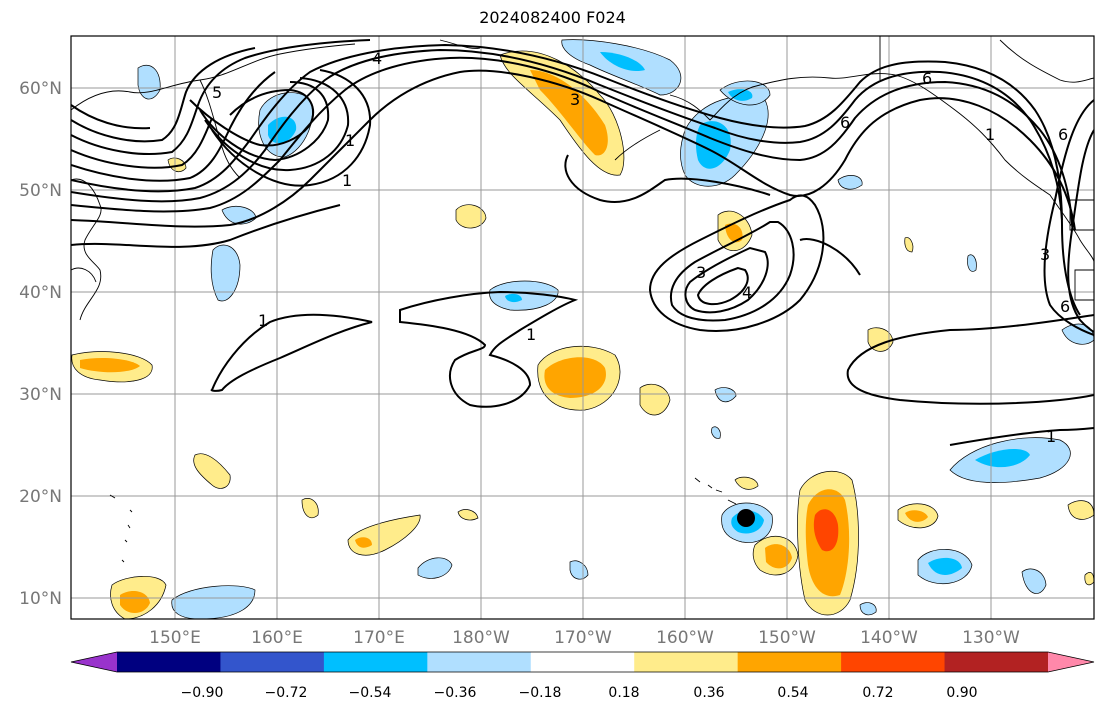 This screenshot has height=712, width=1105. What do you see at coordinates (787, 638) in the screenshot?
I see `lon-label: 150°W` at bounding box center [787, 638].